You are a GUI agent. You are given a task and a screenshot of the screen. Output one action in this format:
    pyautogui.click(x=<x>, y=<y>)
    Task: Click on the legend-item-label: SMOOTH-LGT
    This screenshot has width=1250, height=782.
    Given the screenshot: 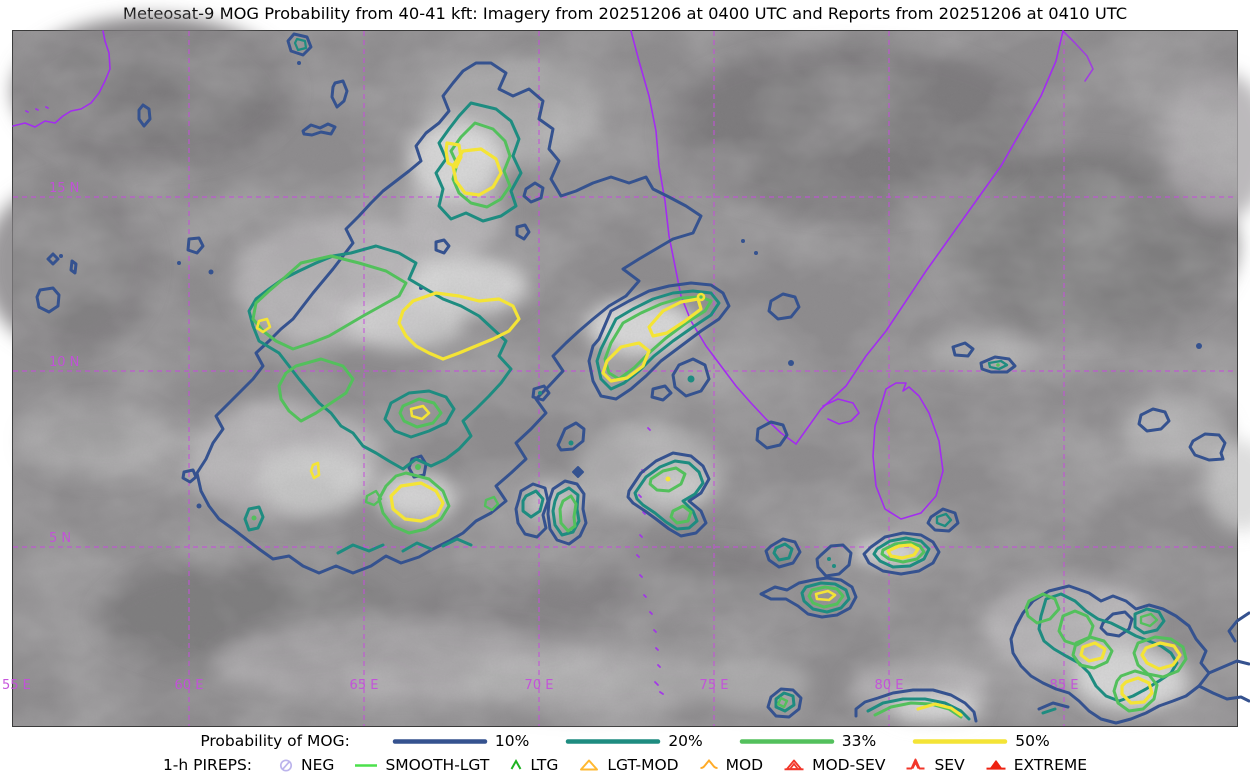 What is the action you would take?
    pyautogui.click(x=437, y=765)
    